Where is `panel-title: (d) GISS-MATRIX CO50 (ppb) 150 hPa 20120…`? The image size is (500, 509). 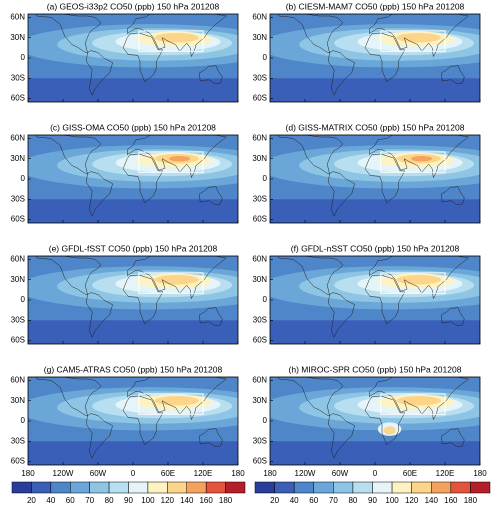
panel-title: (d) GISS-MATRIX CO50 (ppb) 150 hPa 20120… is located at coordinates (375, 127).